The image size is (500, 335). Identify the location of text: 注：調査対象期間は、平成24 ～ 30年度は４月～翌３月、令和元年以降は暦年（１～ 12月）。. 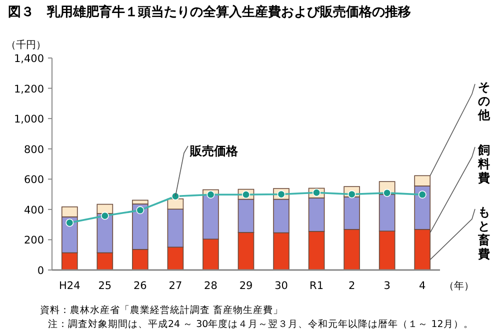
(261, 324).